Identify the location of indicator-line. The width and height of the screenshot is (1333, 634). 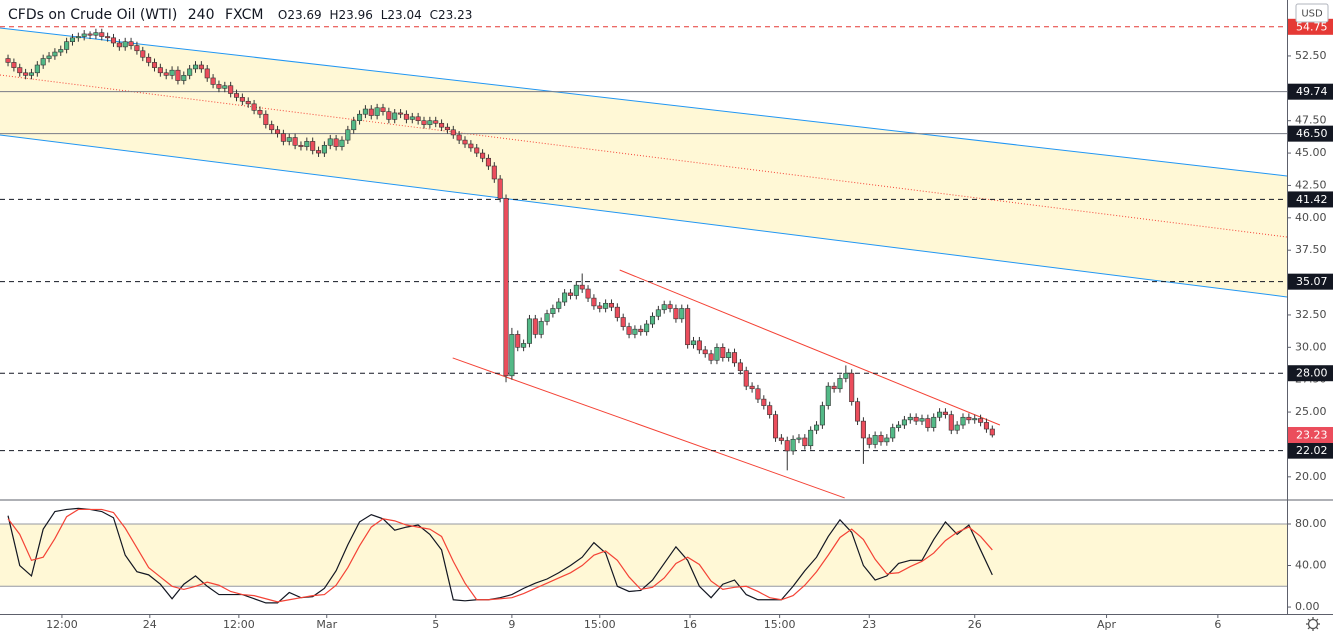
(500, 555).